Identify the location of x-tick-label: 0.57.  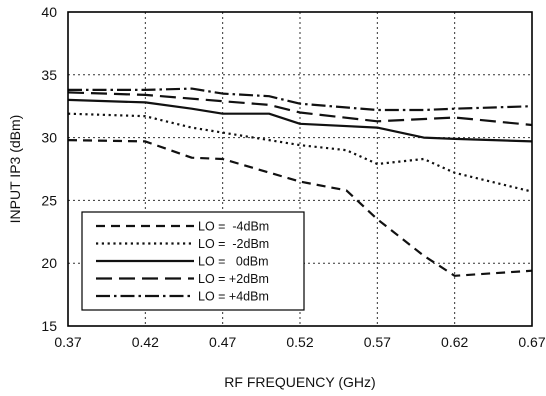
(377, 342).